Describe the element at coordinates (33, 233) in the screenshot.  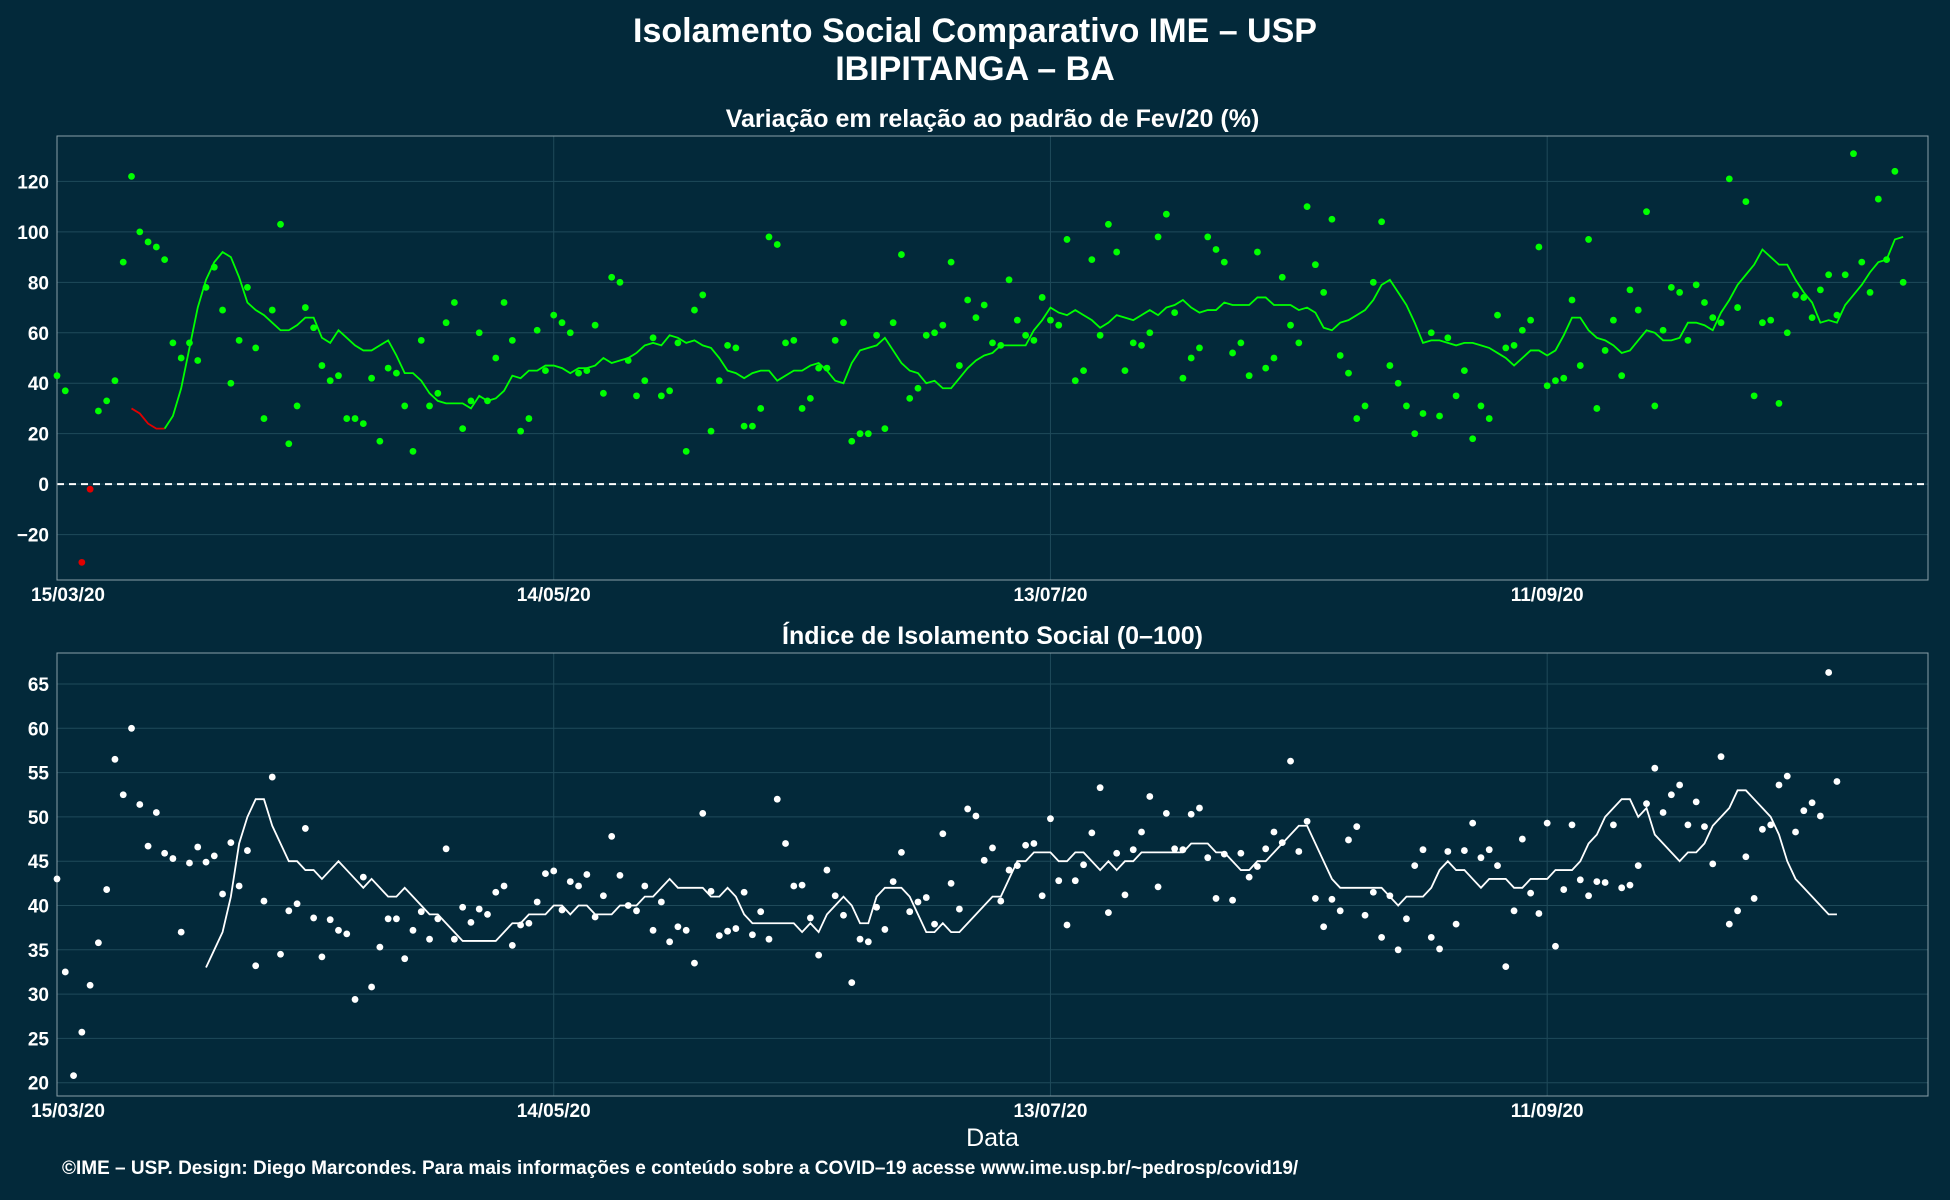
I see `variation-y-tick-label: 100` at that location.